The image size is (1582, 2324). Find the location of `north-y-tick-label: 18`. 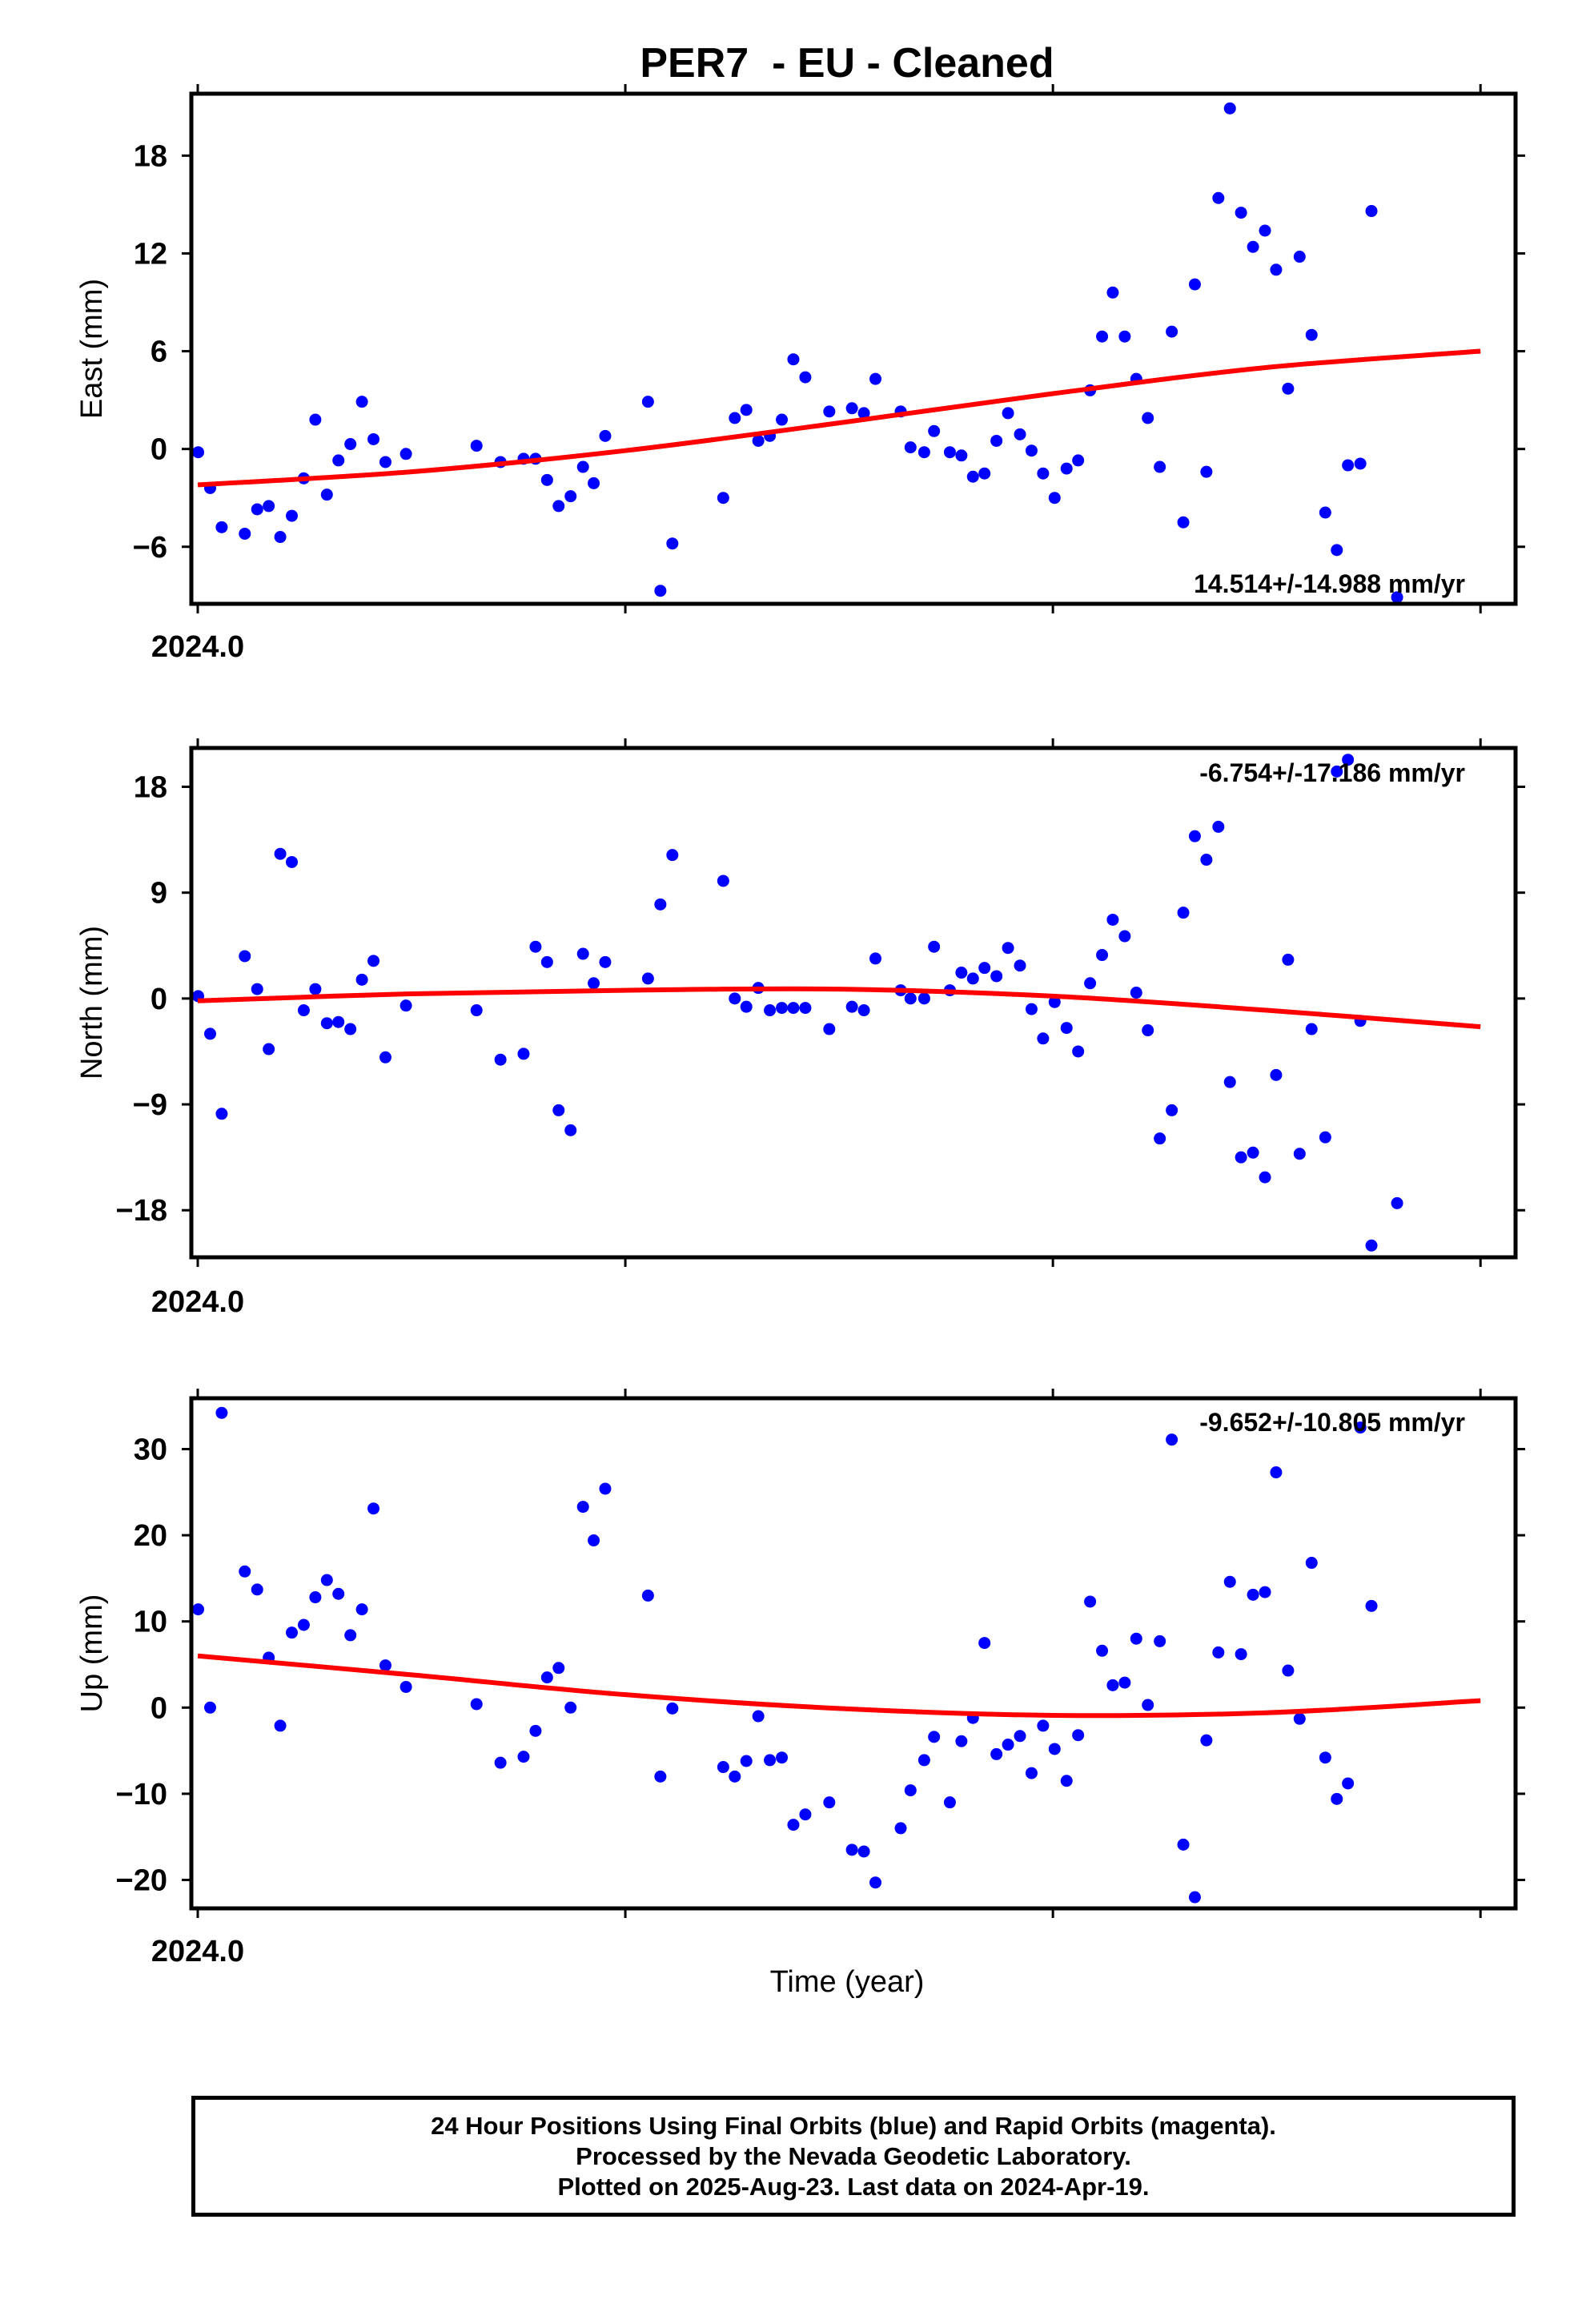

north-y-tick-label: 18 is located at coordinates (151, 787).